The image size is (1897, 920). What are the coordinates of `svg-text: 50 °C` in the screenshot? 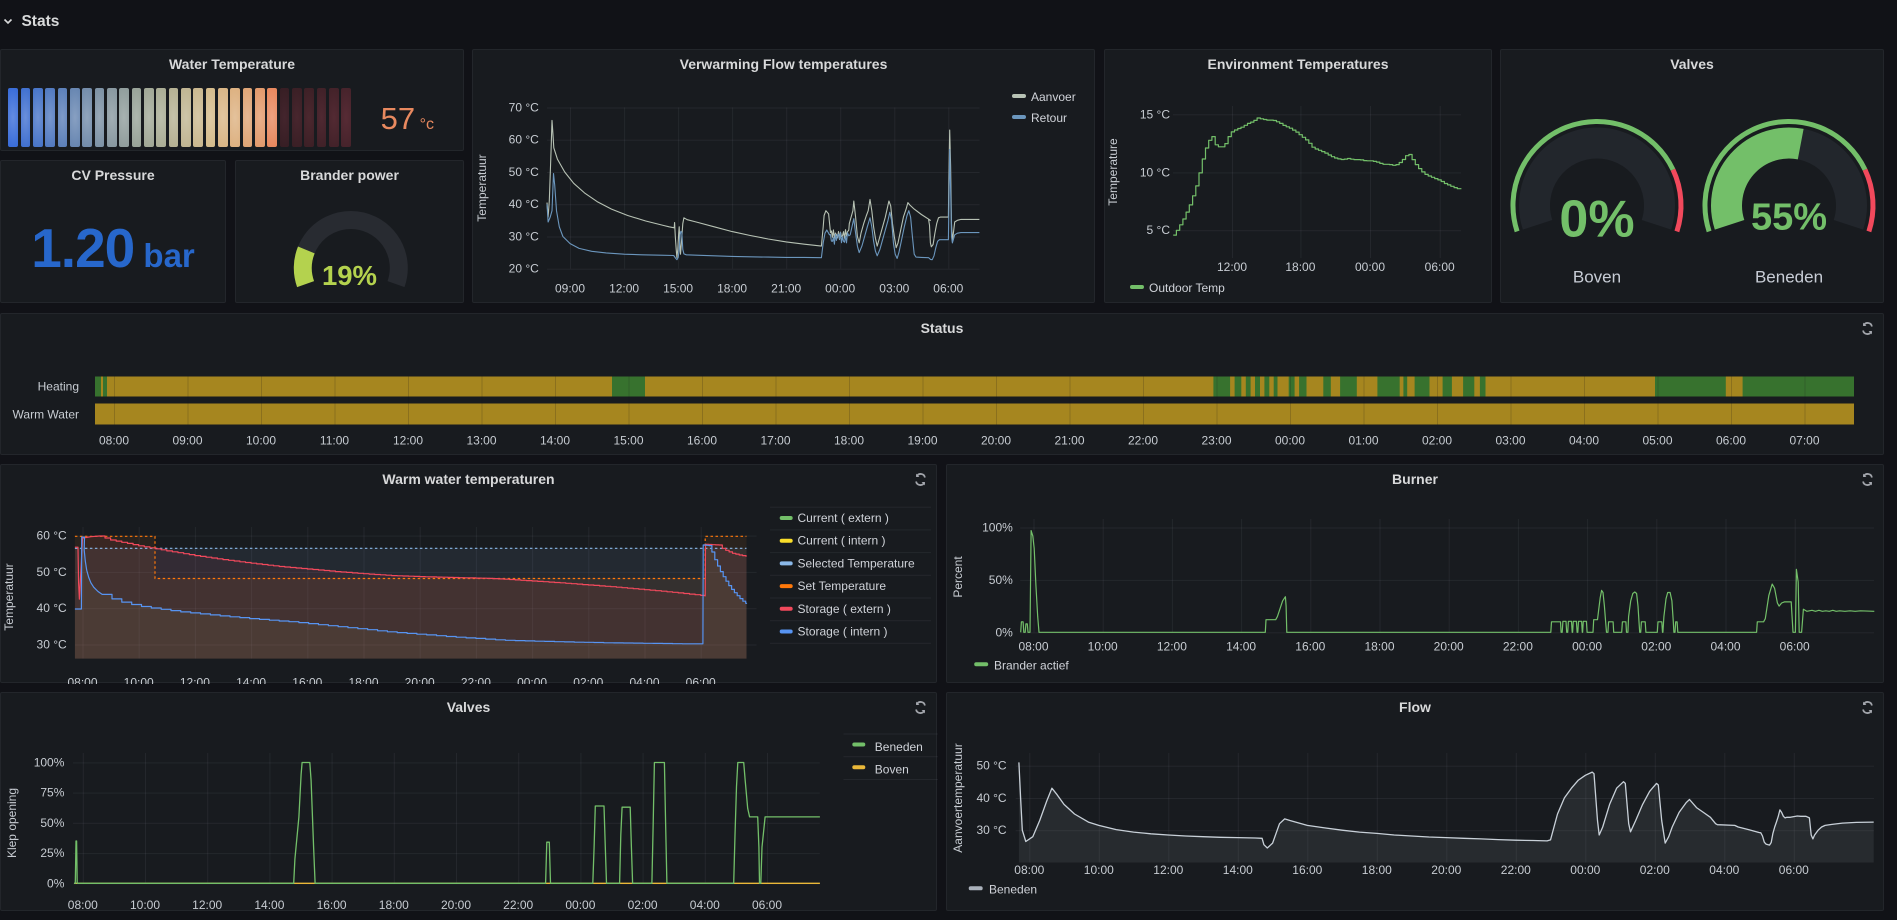 It's located at (52, 572).